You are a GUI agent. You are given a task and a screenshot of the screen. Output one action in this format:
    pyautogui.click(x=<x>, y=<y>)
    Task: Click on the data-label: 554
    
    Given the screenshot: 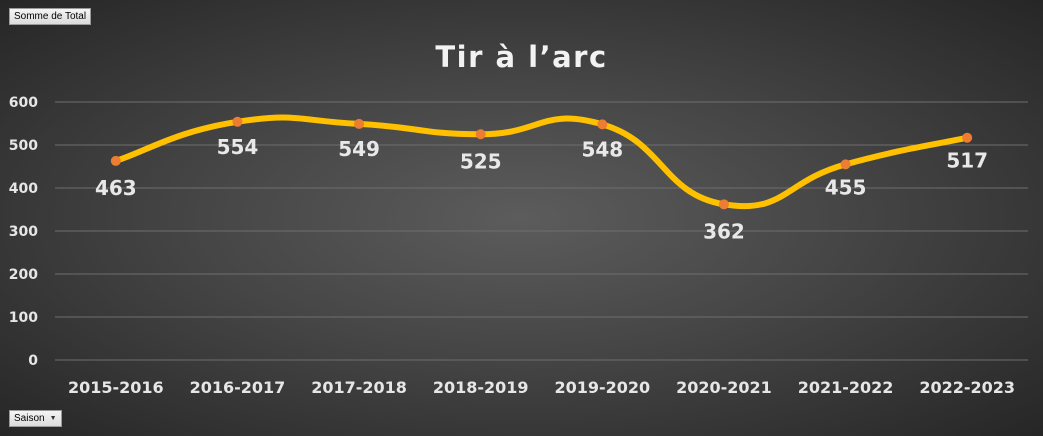 What is the action you would take?
    pyautogui.click(x=238, y=147)
    